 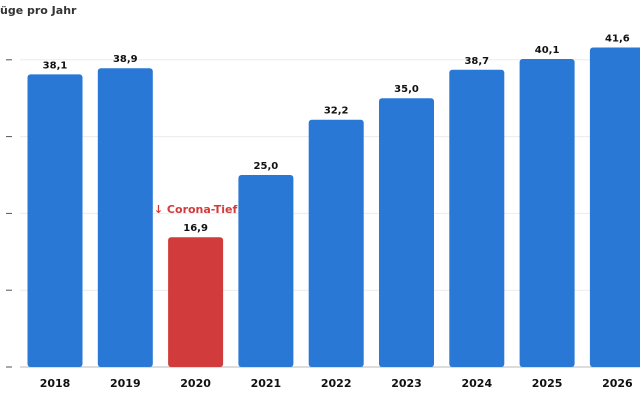 I want to click on x-tick-label-2023: 2023, so click(x=406, y=383).